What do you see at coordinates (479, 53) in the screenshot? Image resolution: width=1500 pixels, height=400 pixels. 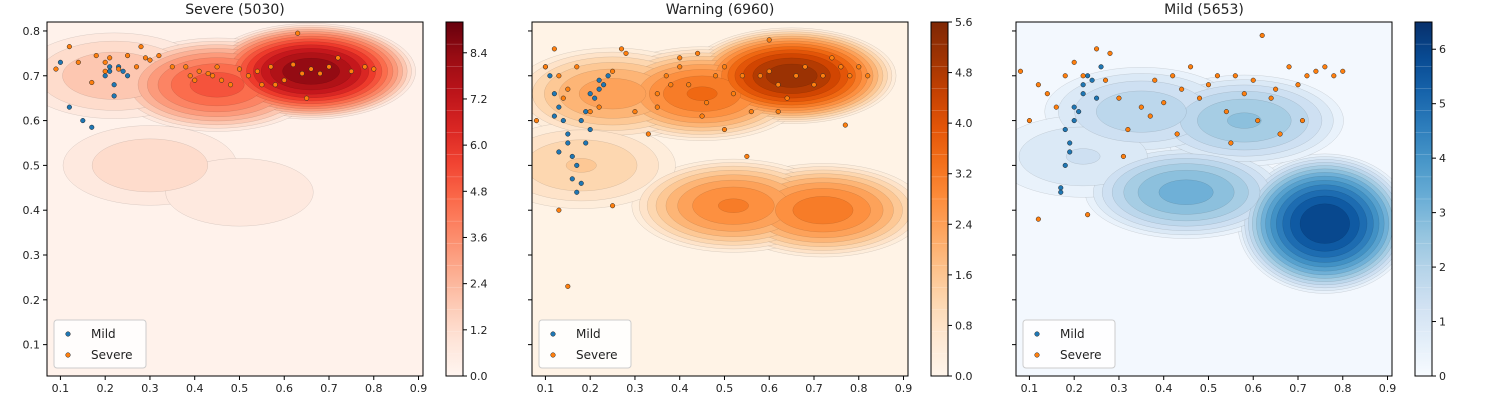 I see `colorbar-tick-label: 8.4` at bounding box center [479, 53].